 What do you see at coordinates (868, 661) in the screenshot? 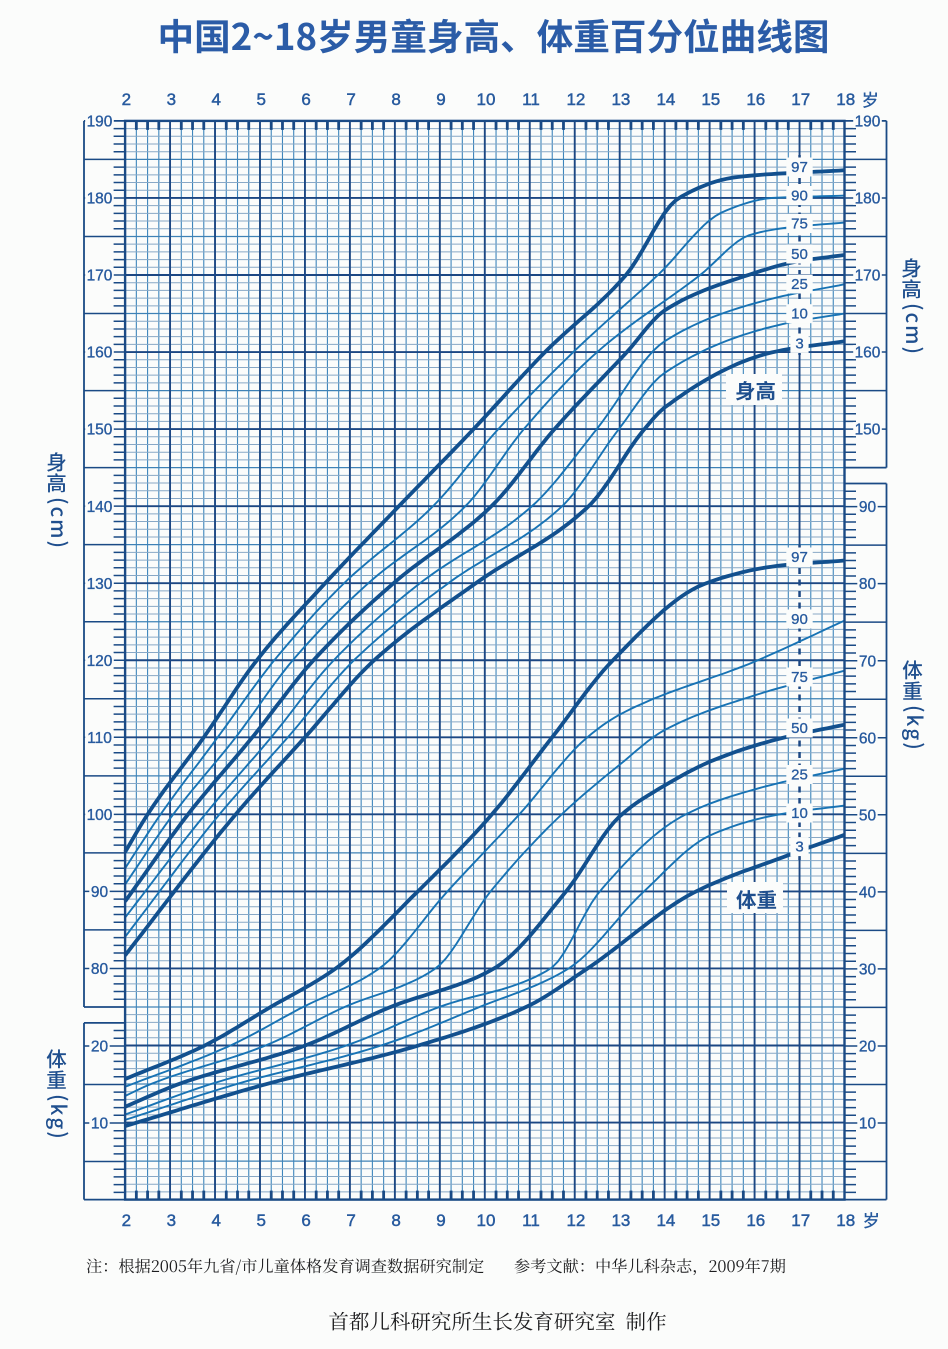
I see `svg-text: 70` at bounding box center [868, 661].